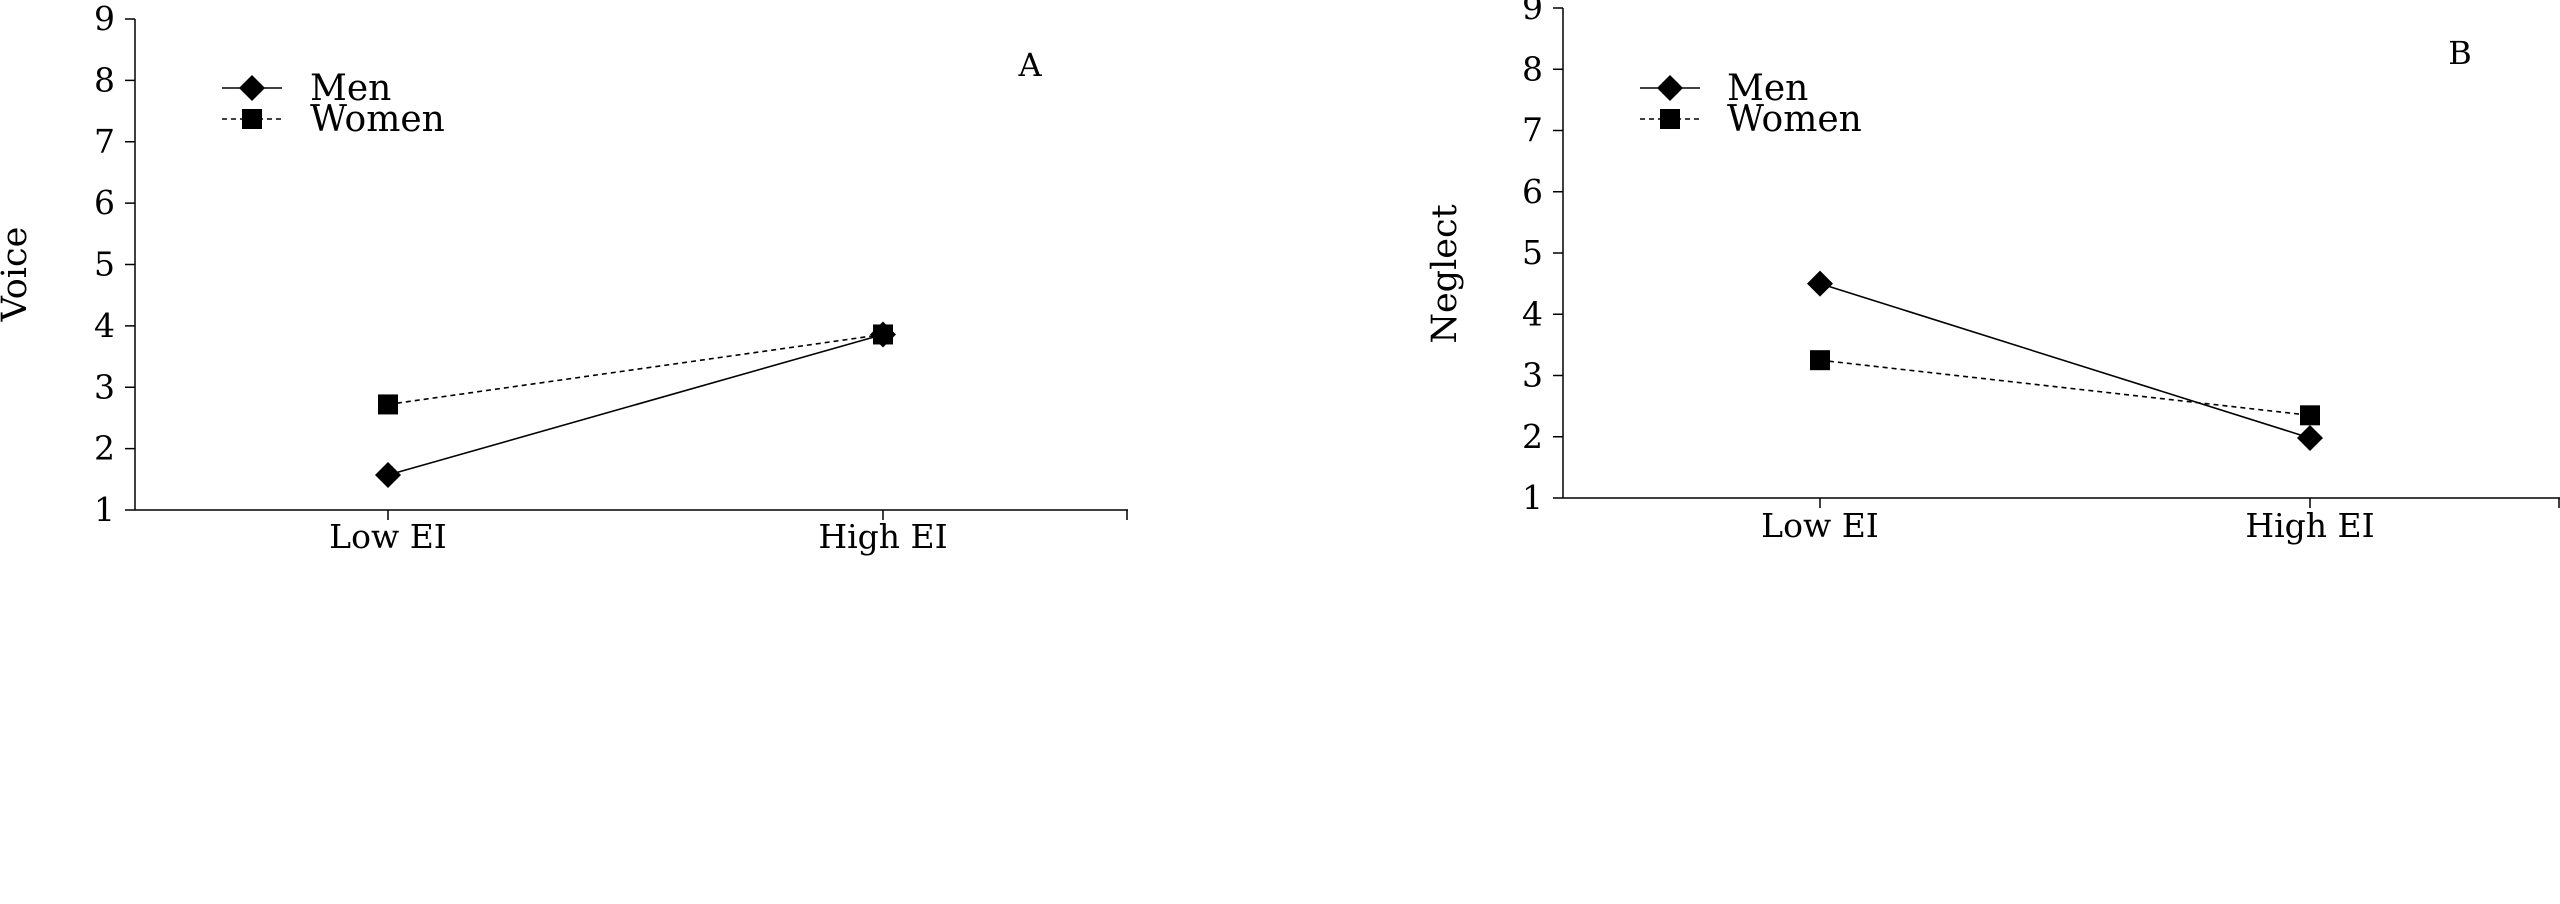  I want to click on panel-b-series-men-line, so click(2065, 360).